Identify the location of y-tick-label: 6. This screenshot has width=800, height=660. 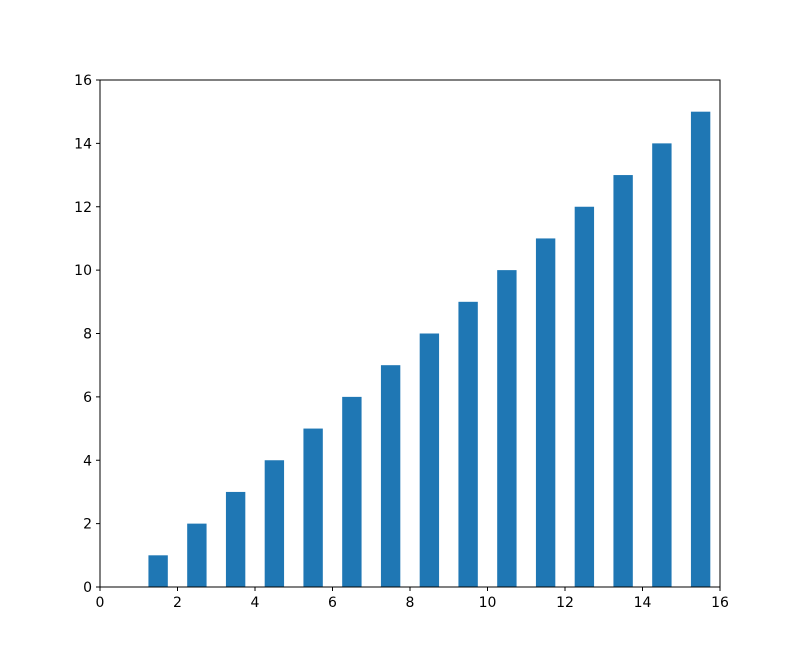
(87, 398).